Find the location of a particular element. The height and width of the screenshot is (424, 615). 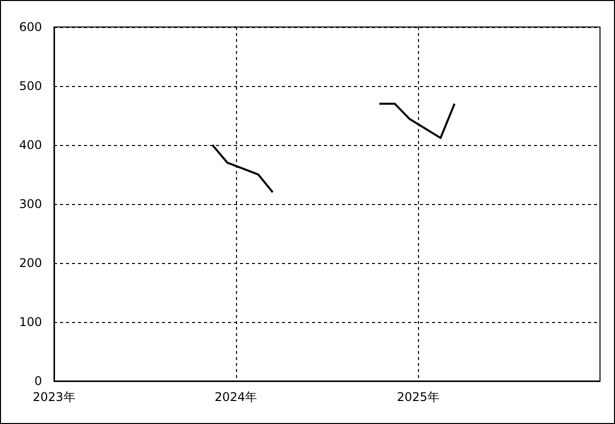

x-tick-label: 2024年 is located at coordinates (236, 397).